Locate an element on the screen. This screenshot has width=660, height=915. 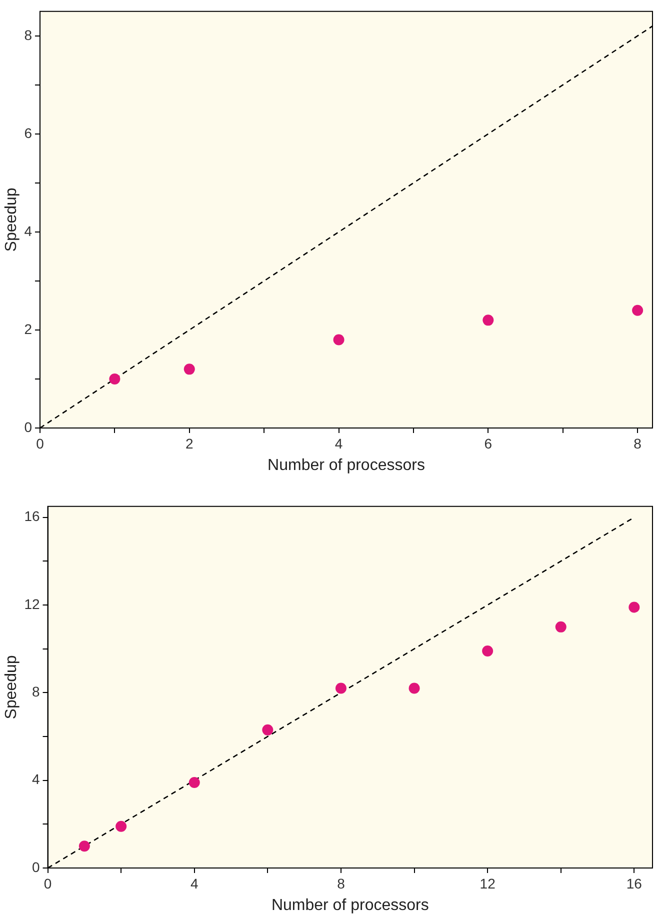
x-tick-label: 12 is located at coordinates (488, 883).